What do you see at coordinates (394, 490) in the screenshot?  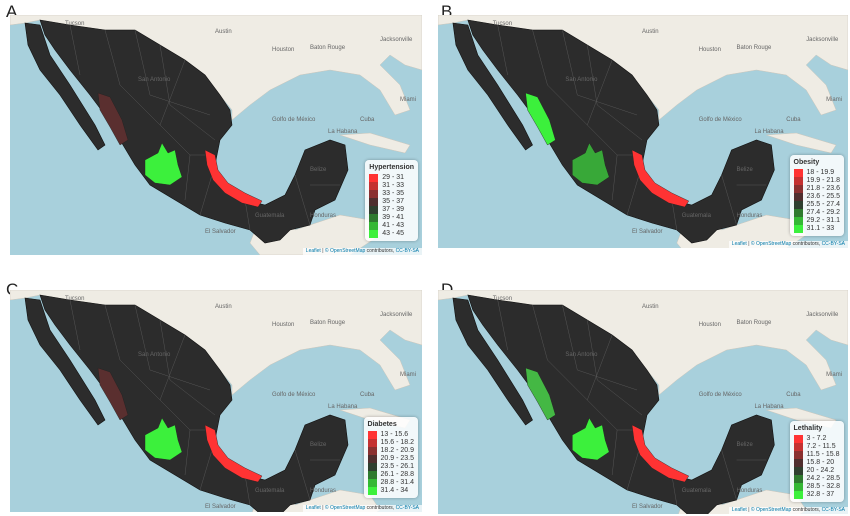 I see `legend-label: 31.4 - 34` at bounding box center [394, 490].